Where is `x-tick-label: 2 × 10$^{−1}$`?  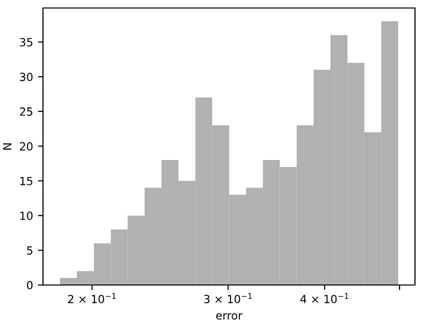
x-tick-label: 2 × 10$^{−1}$ is located at coordinates (92, 298).